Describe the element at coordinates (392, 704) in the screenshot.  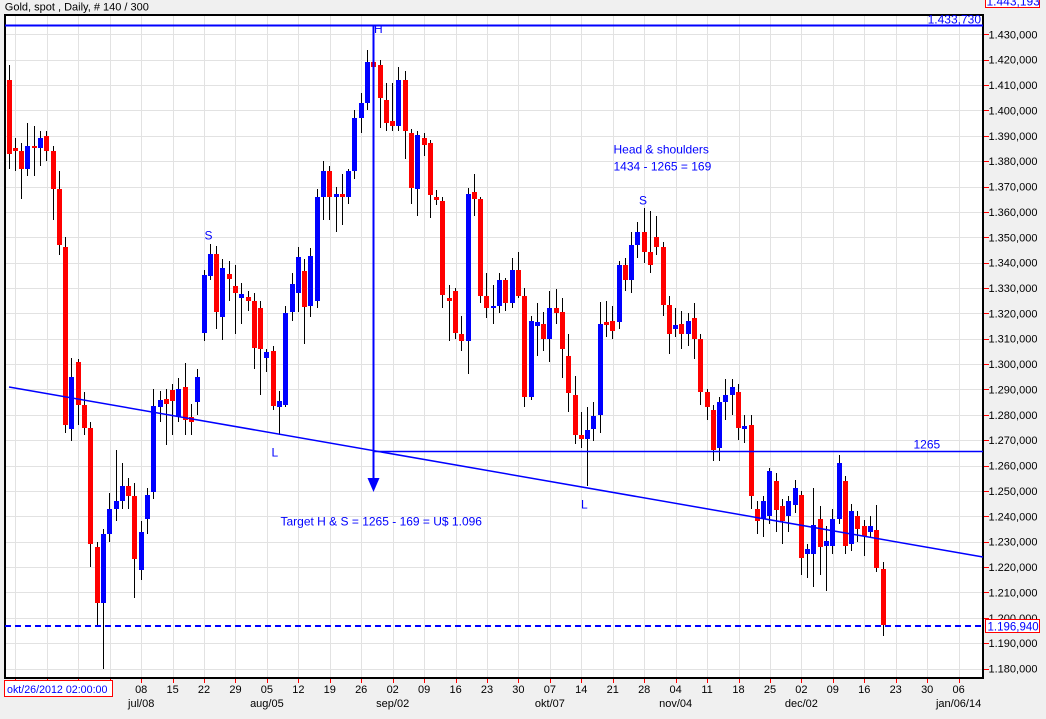
I see `svg-text: sep/02` at that location.